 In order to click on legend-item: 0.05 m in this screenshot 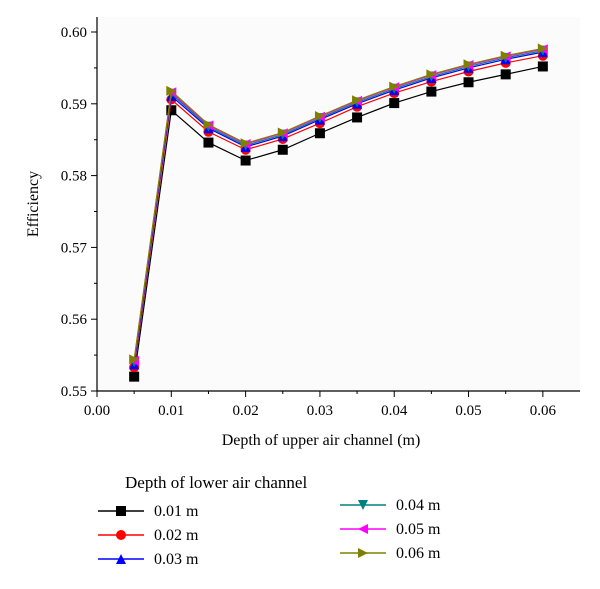, I will do `click(390, 529)`.